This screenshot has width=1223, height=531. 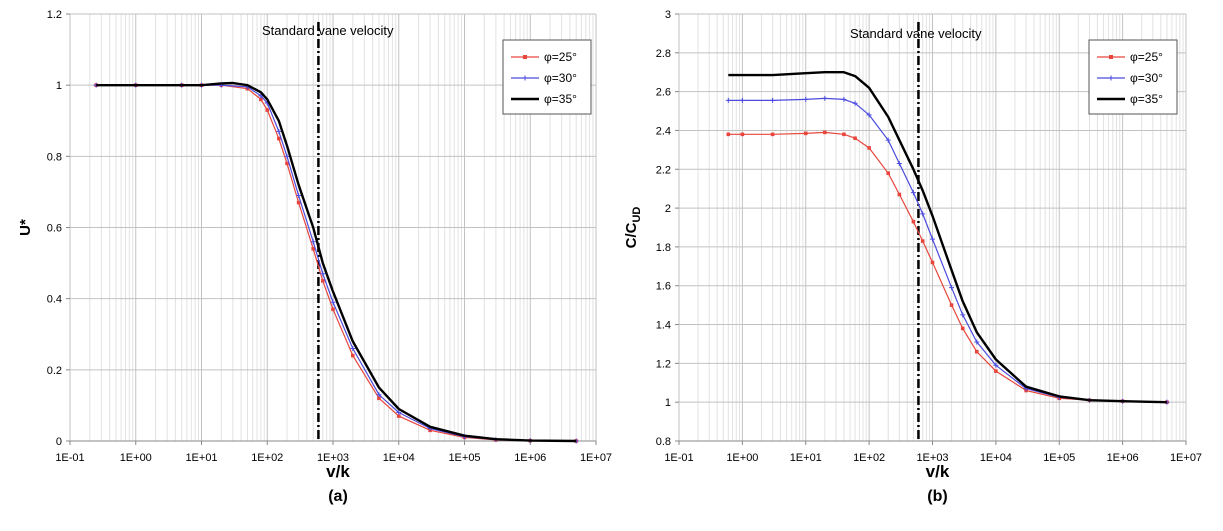 I want to click on legend-box, so click(x=1133, y=77).